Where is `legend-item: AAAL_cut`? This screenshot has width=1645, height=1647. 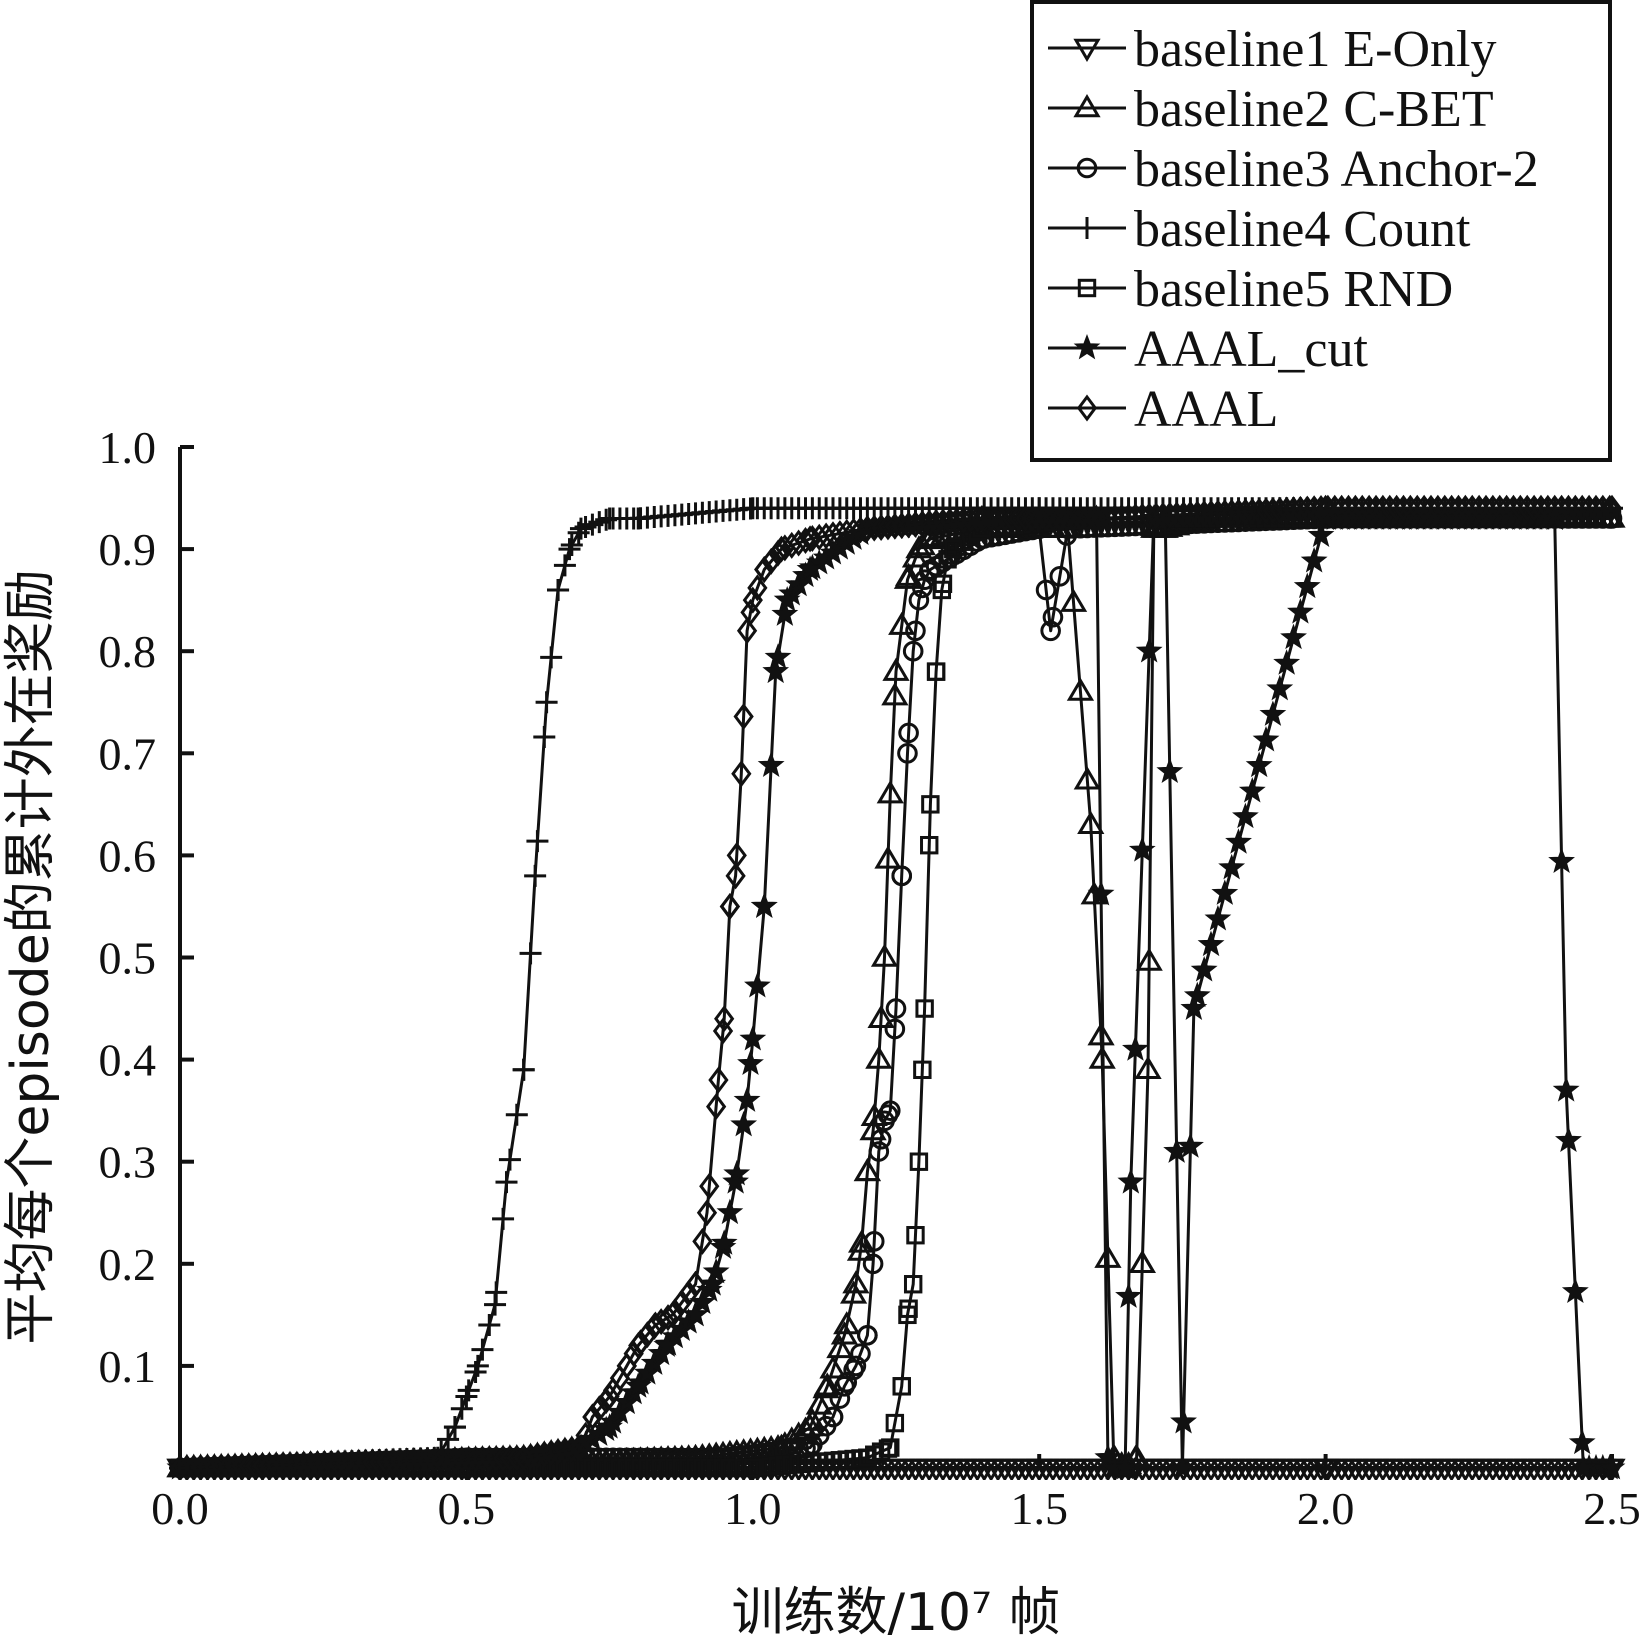
legend-item: AAAL_cut is located at coordinates (1208, 349).